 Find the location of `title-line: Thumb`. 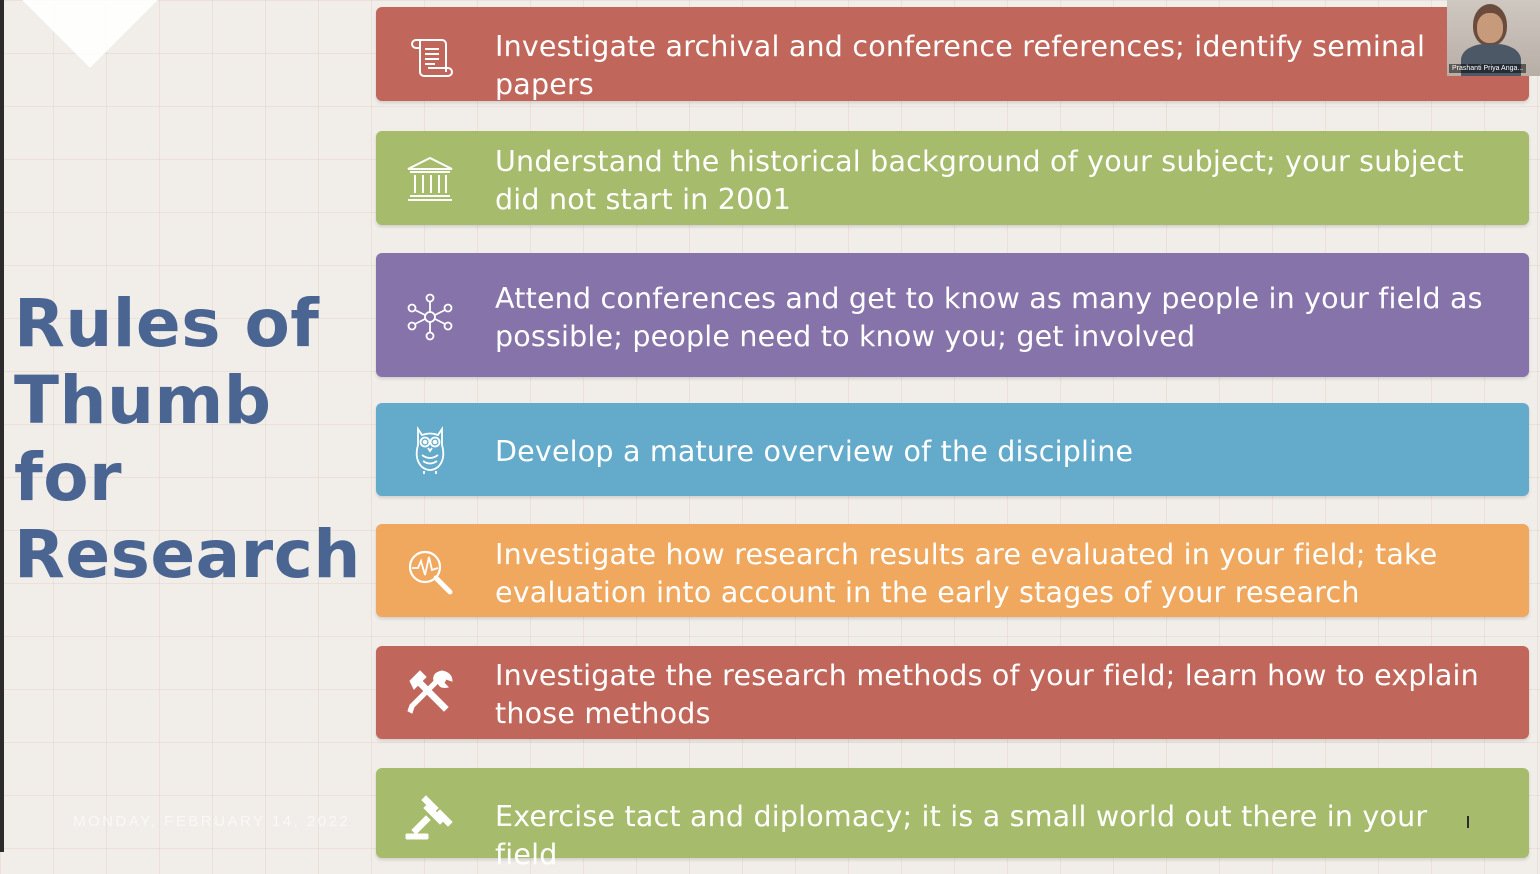

title-line: Thumb is located at coordinates (143, 400).